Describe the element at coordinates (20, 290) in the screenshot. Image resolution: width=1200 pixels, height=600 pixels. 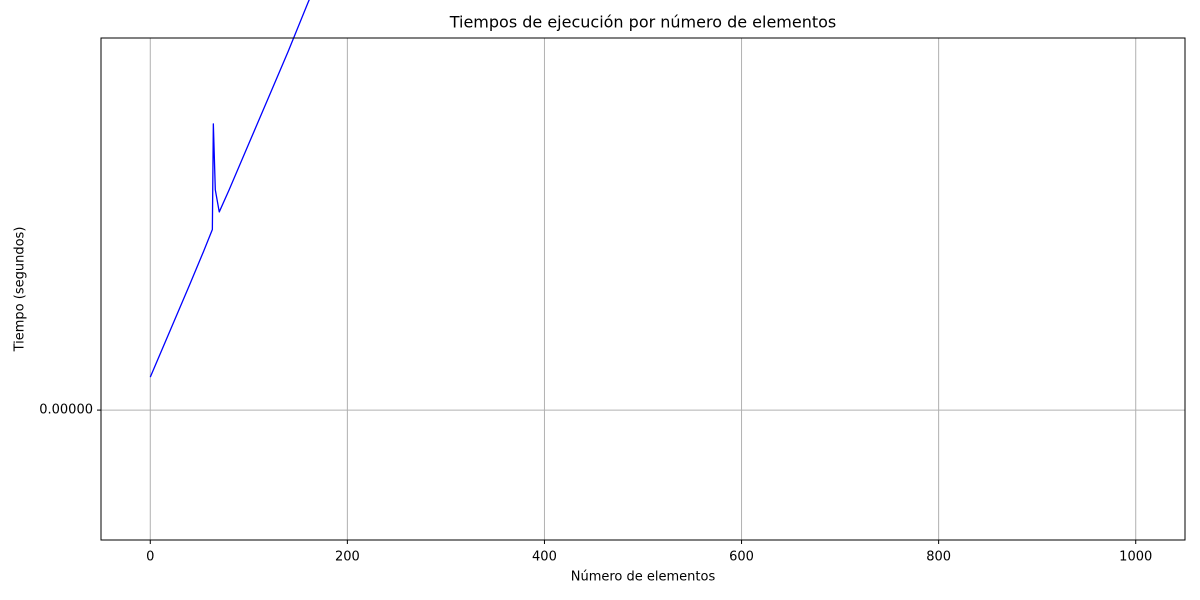
I see `y-axis-label: Tiempo (segundos)` at that location.